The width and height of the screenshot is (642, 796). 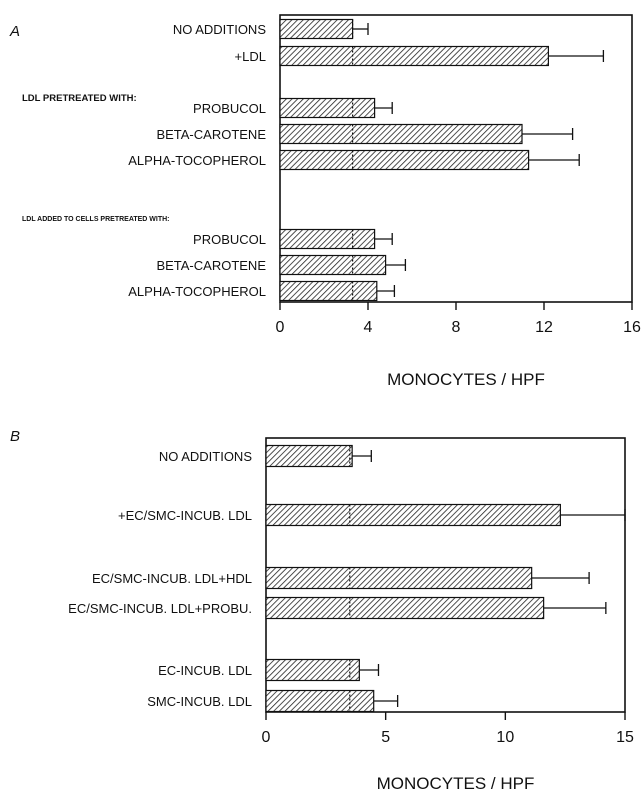 I want to click on panel-letter: B, so click(x=15, y=436).